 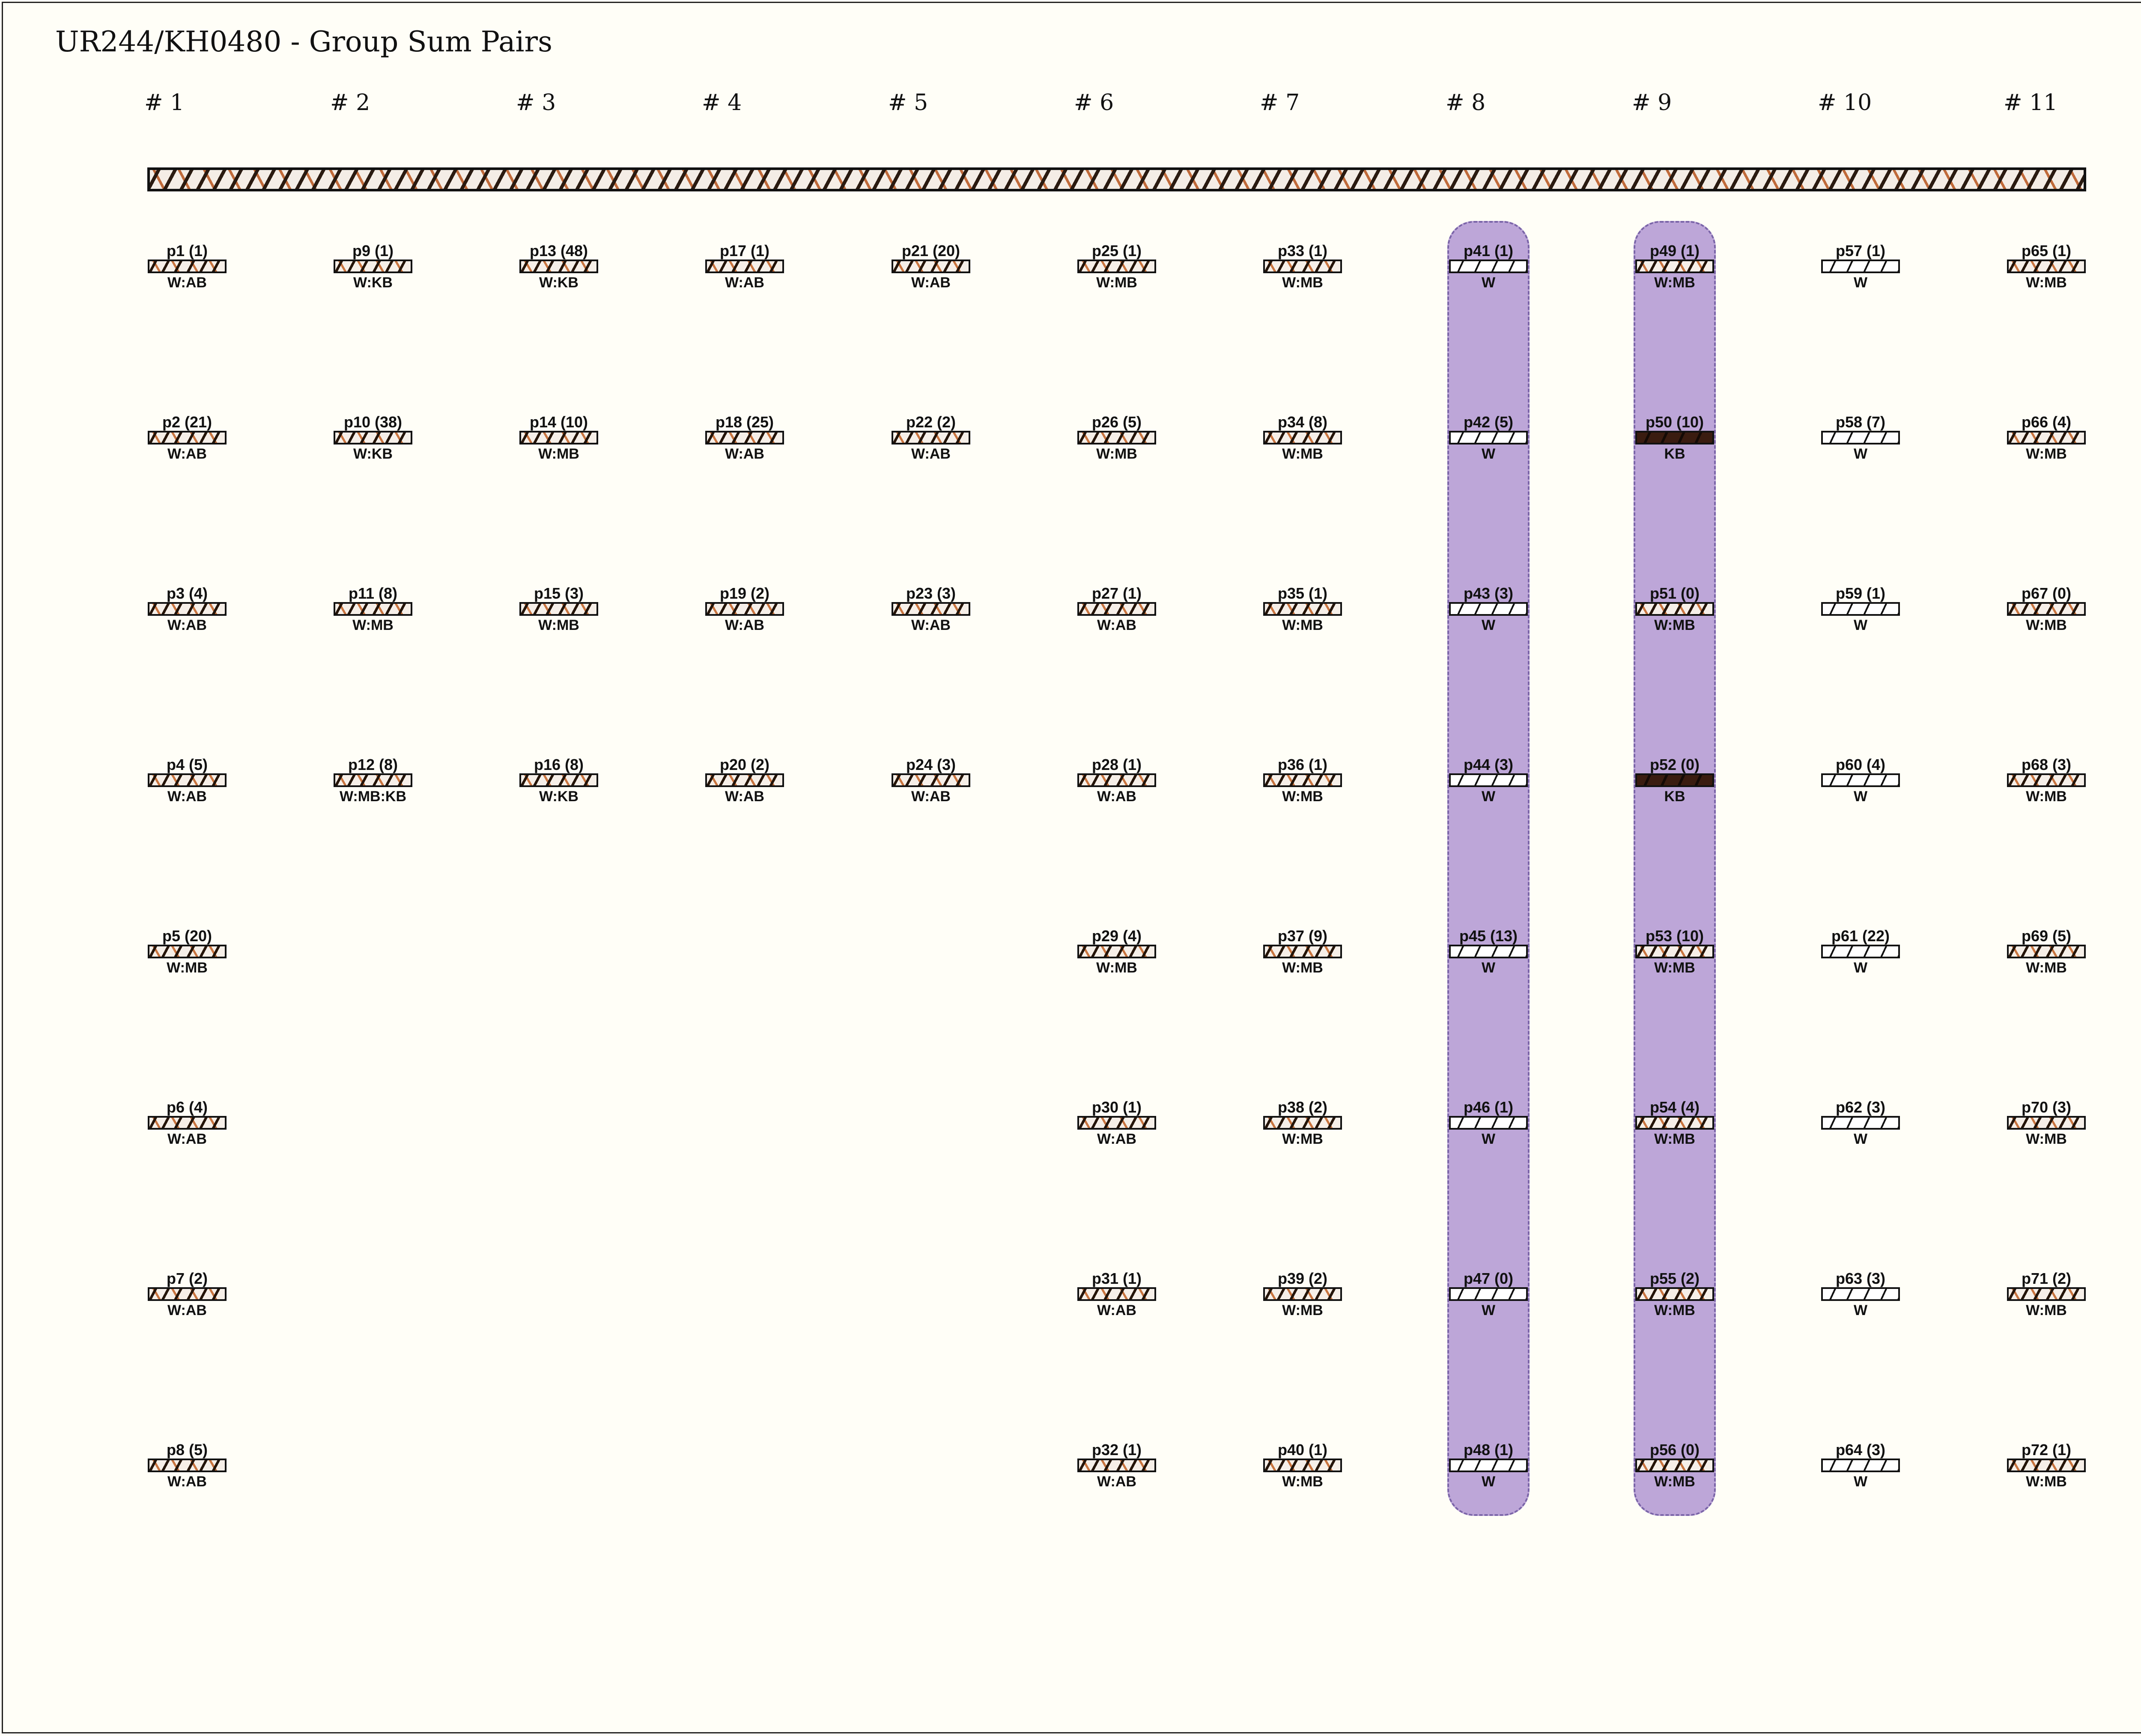 I want to click on pair-item: p35 (1) W:MB, so click(x=1302, y=610).